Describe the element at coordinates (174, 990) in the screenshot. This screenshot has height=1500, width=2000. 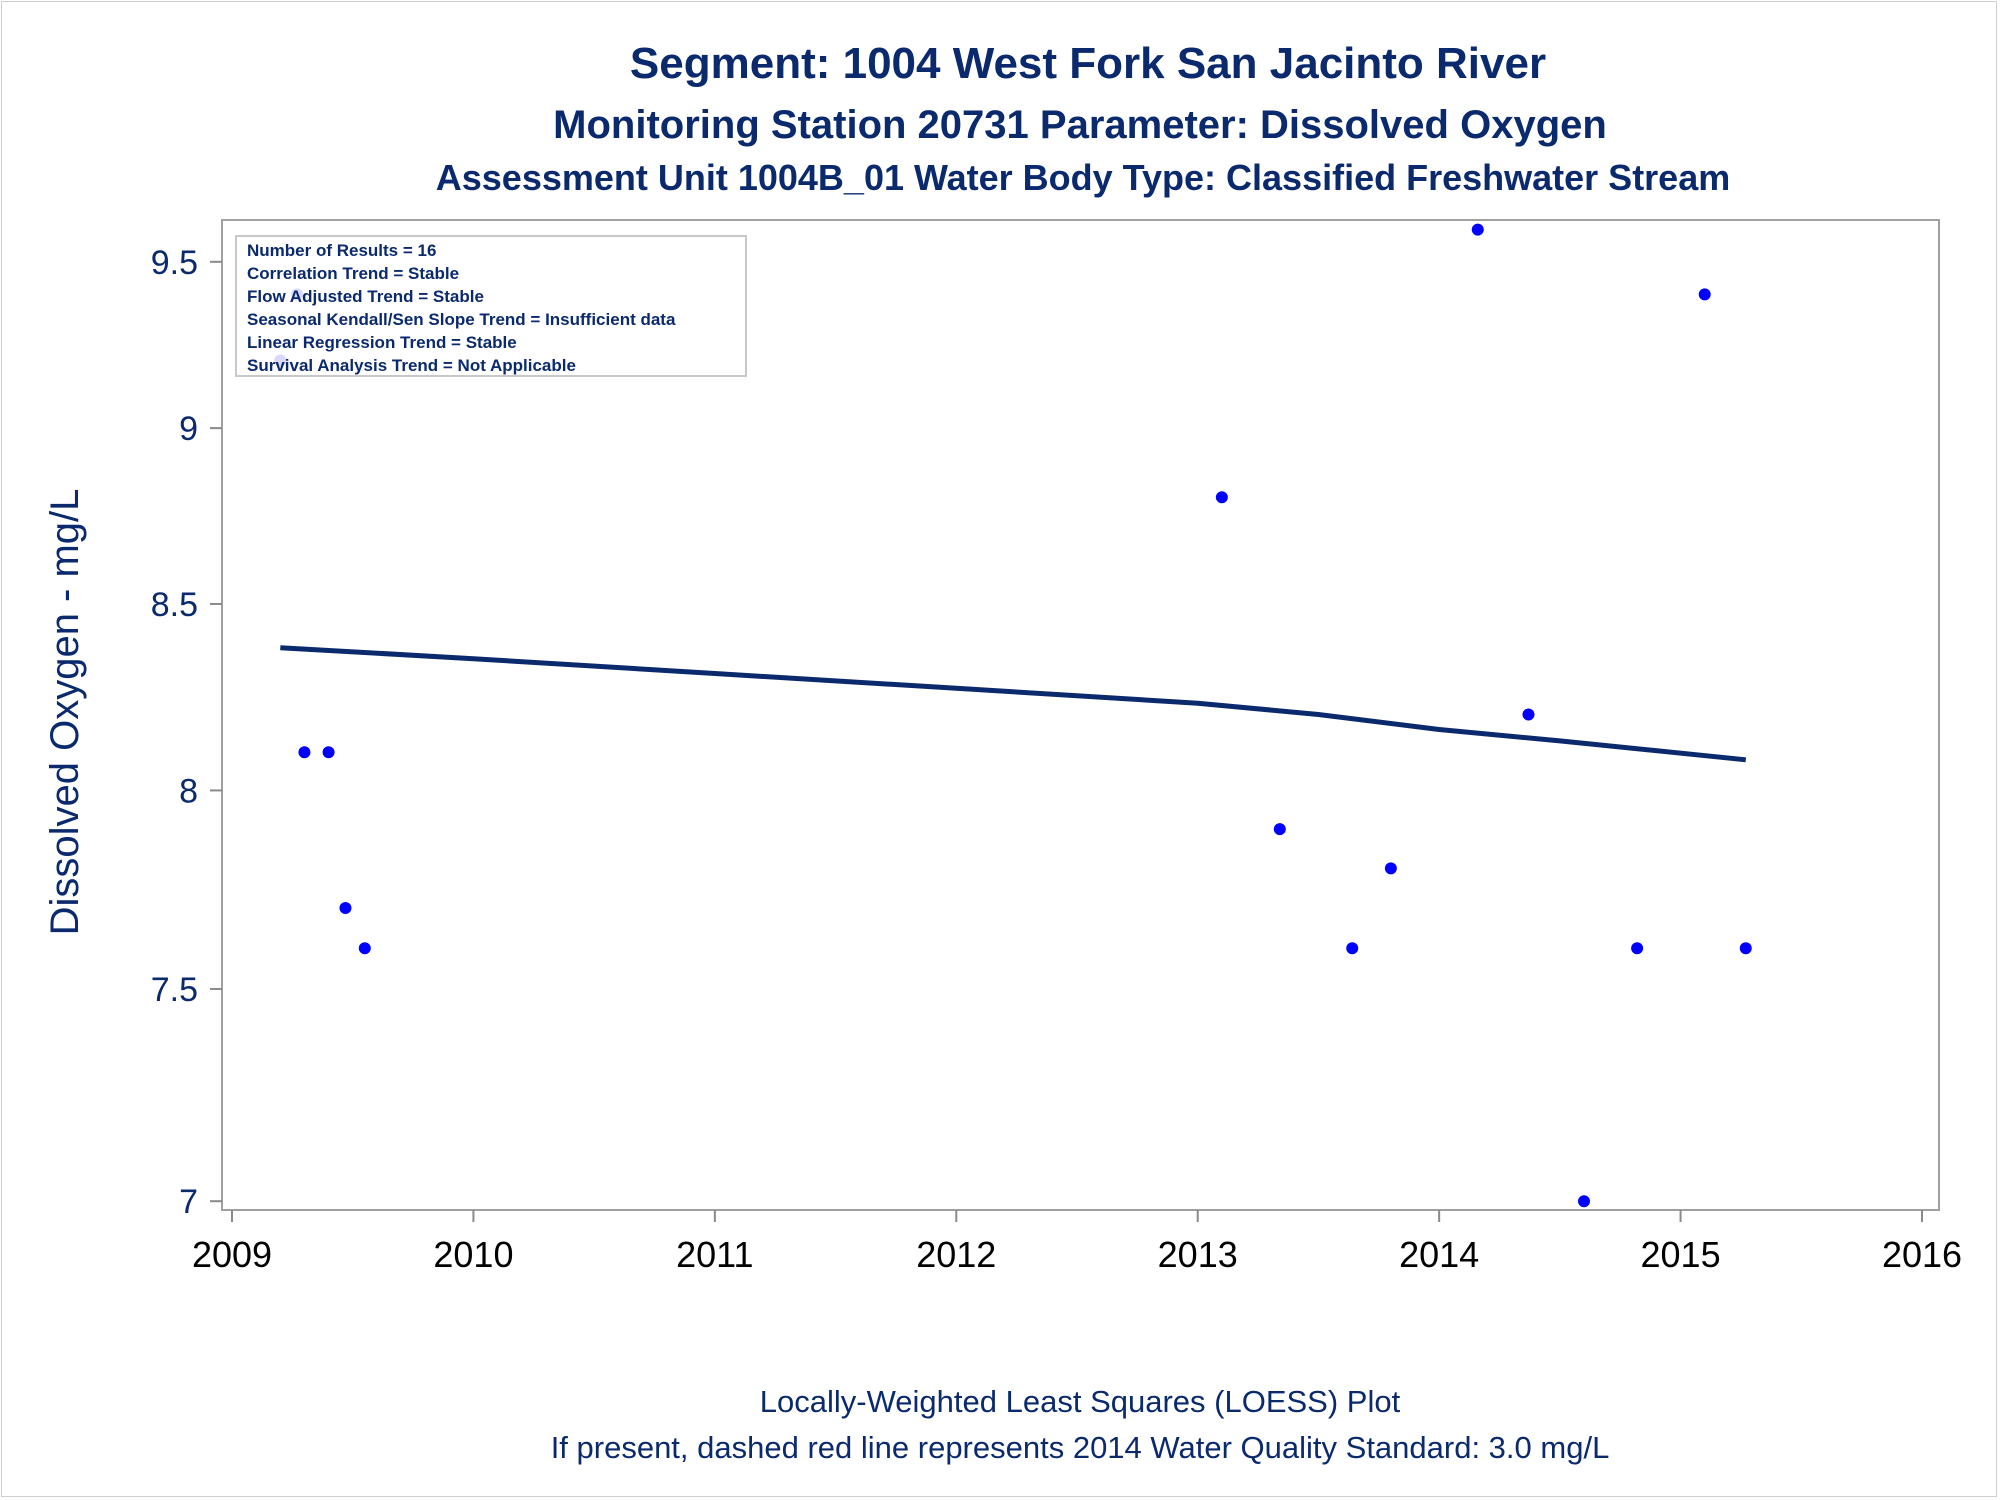
I see `y-tick-label: 7.5` at that location.